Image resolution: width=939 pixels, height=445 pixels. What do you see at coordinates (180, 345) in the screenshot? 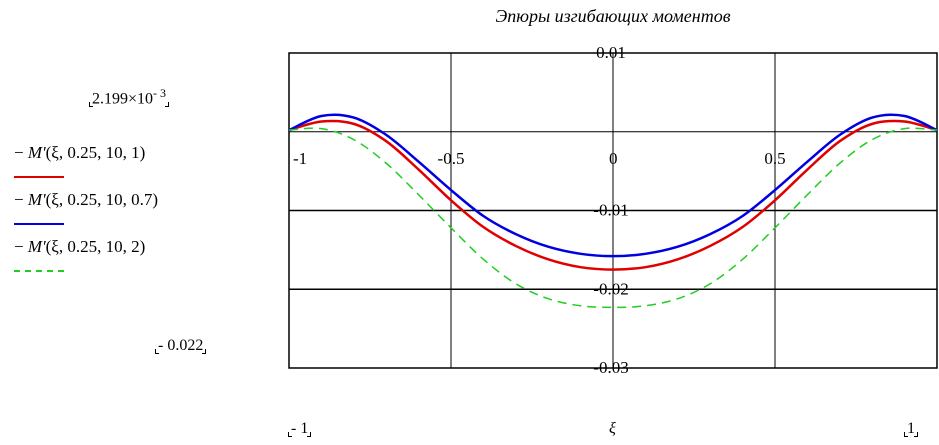
I see `y-min-label: - 0.022` at bounding box center [180, 345].